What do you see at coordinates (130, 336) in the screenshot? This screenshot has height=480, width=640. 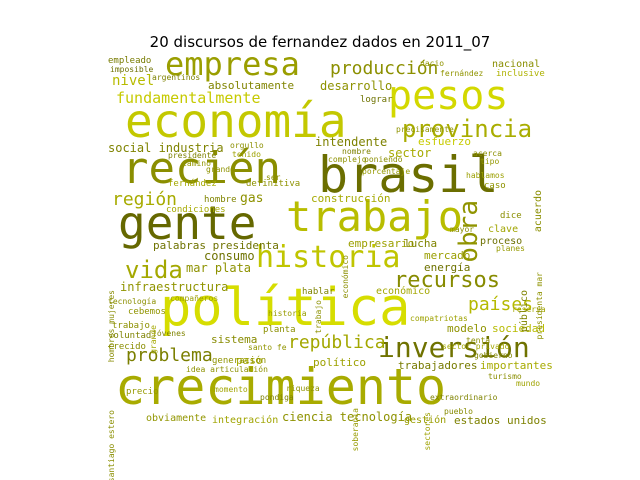 I see `cloud-word: voluntad` at bounding box center [130, 336].